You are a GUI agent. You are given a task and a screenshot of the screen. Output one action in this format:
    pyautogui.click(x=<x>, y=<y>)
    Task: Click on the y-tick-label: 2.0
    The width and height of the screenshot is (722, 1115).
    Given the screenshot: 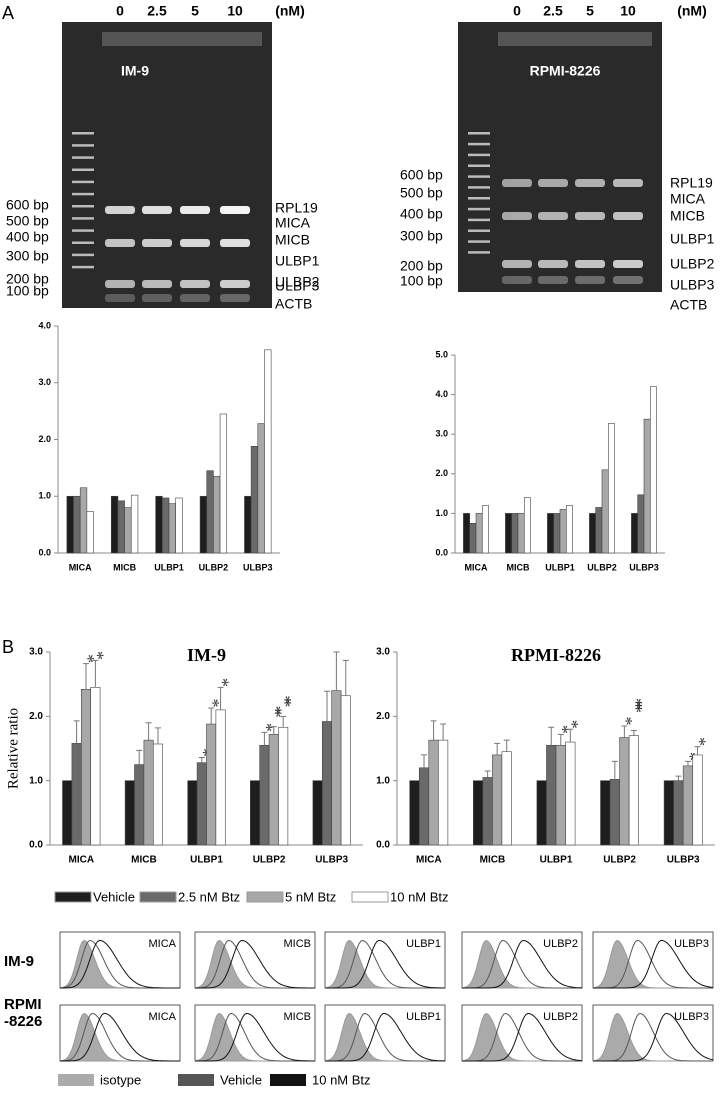 What is the action you would take?
    pyautogui.click(x=36, y=716)
    